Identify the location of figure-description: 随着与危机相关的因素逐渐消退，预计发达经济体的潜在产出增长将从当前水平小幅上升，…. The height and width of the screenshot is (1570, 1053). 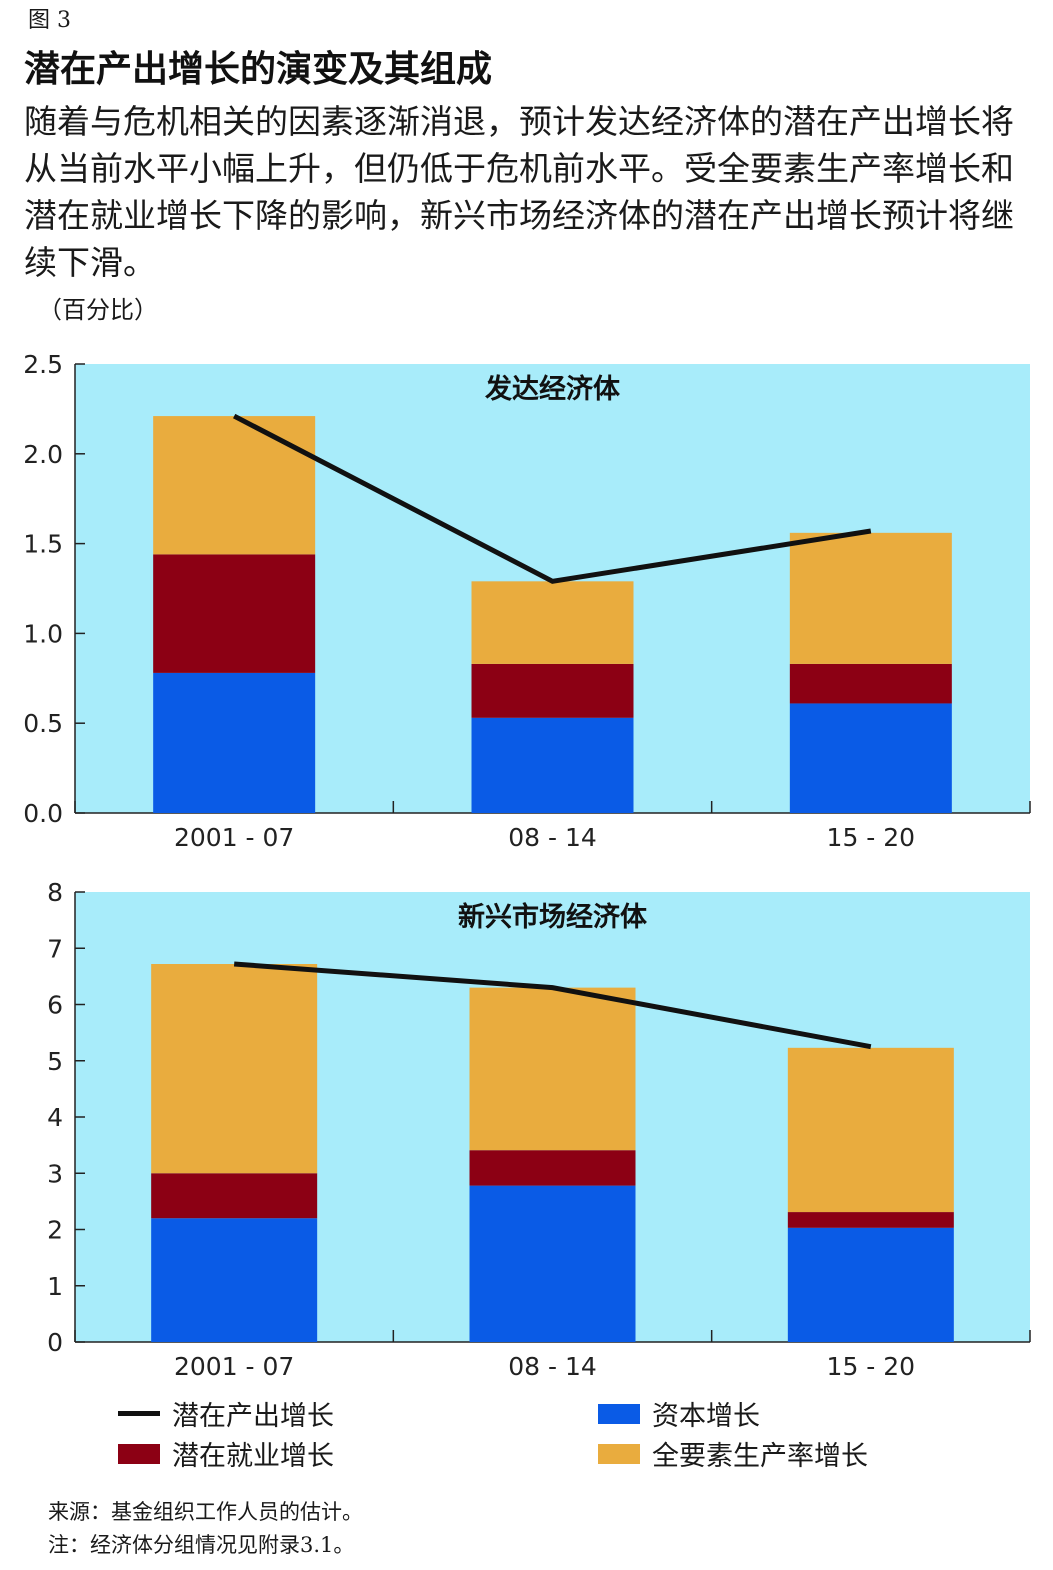
(519, 192).